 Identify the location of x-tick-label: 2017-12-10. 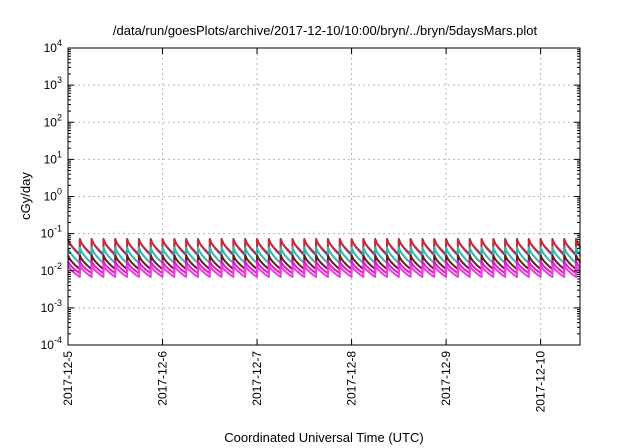
(541, 382).